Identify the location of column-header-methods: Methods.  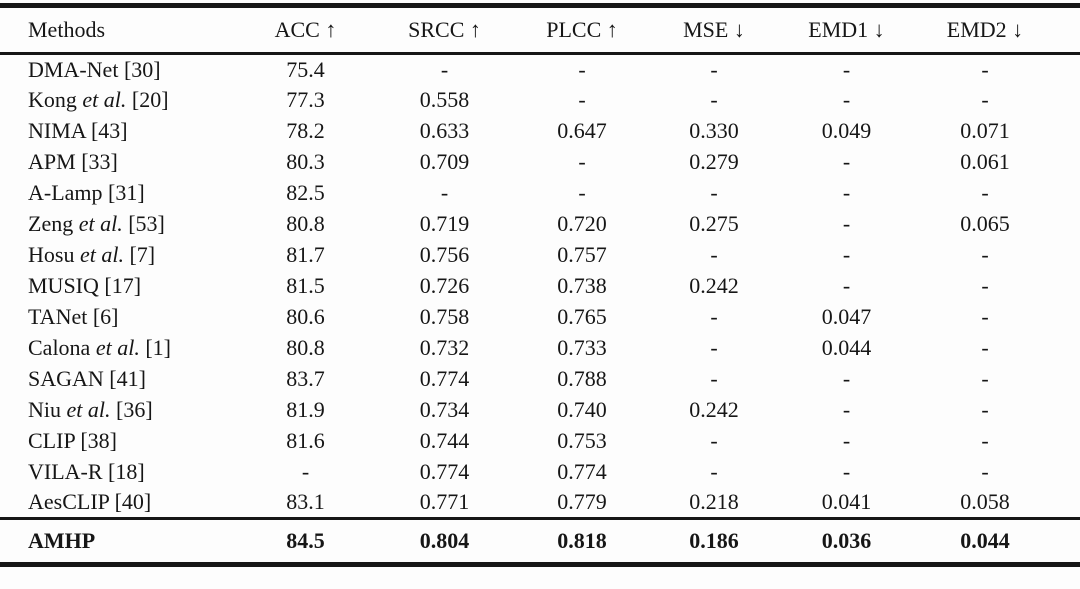
(66, 29).